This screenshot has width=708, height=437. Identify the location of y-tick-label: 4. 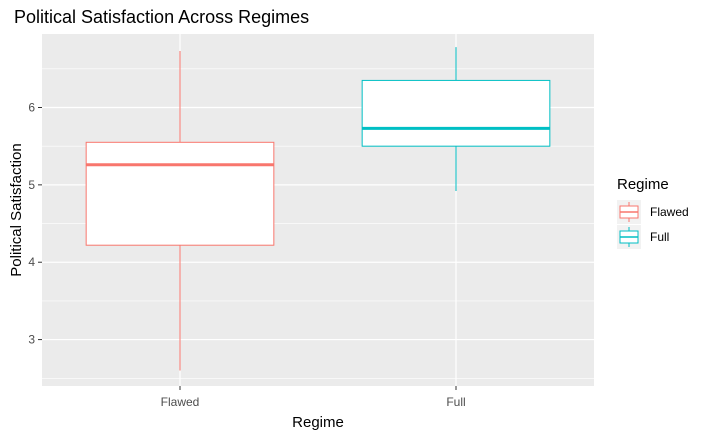
(31, 262).